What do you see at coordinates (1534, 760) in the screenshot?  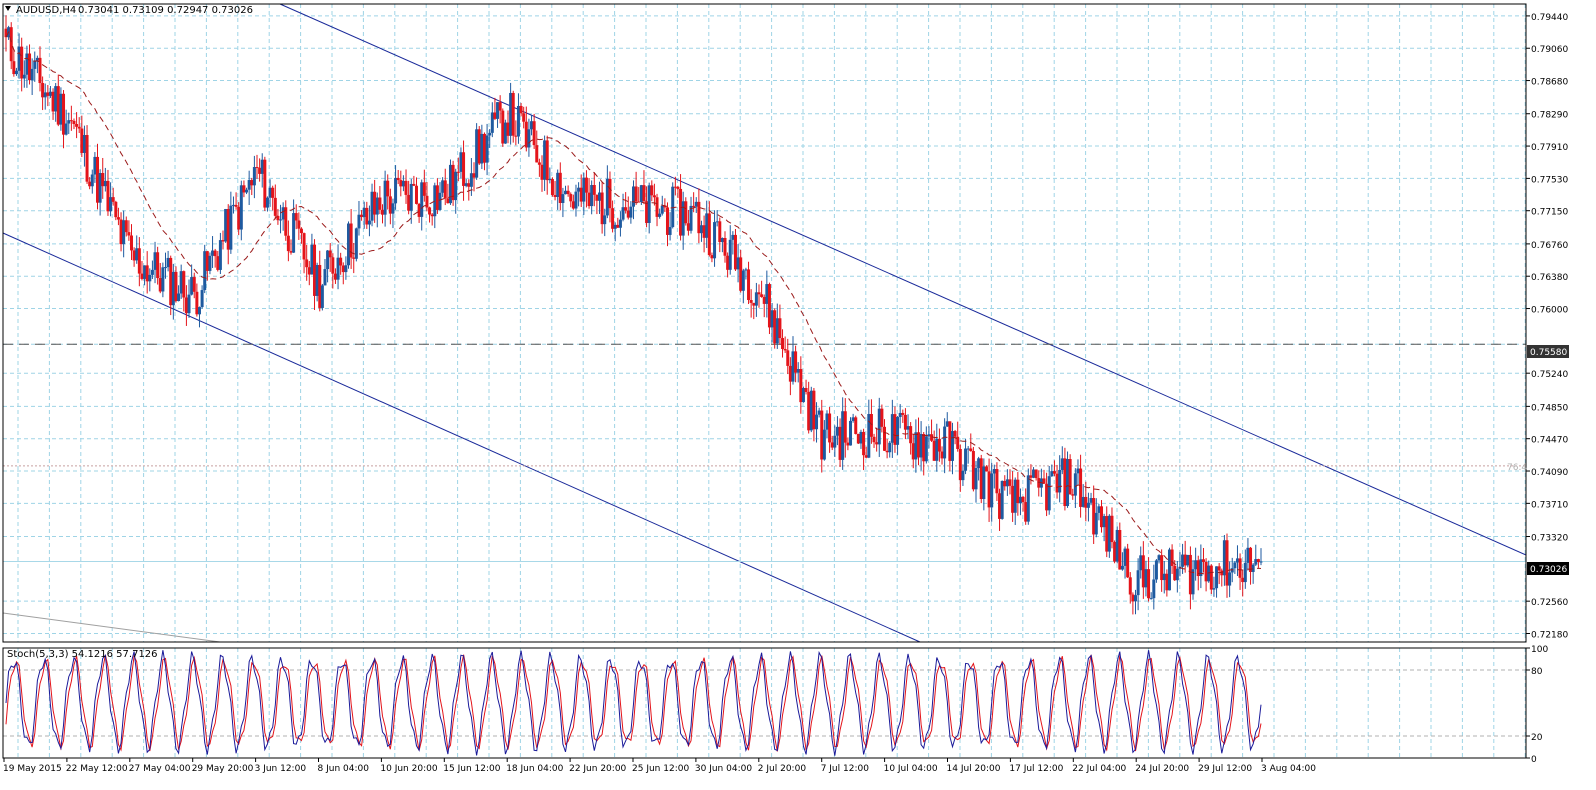 I see `stoch-tick-label: 0` at bounding box center [1534, 760].